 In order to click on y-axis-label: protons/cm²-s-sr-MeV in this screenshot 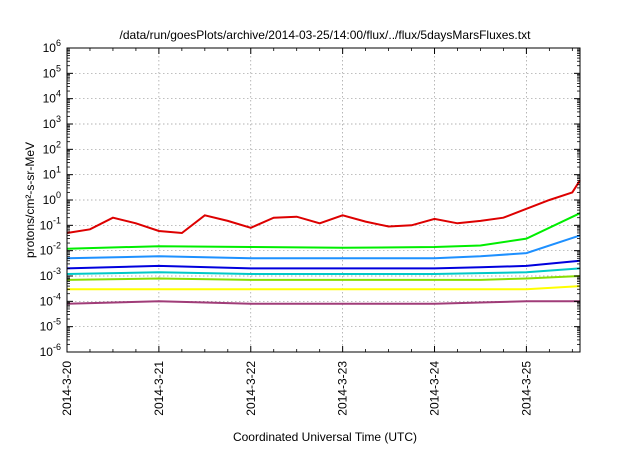, I will do `click(30, 200)`.